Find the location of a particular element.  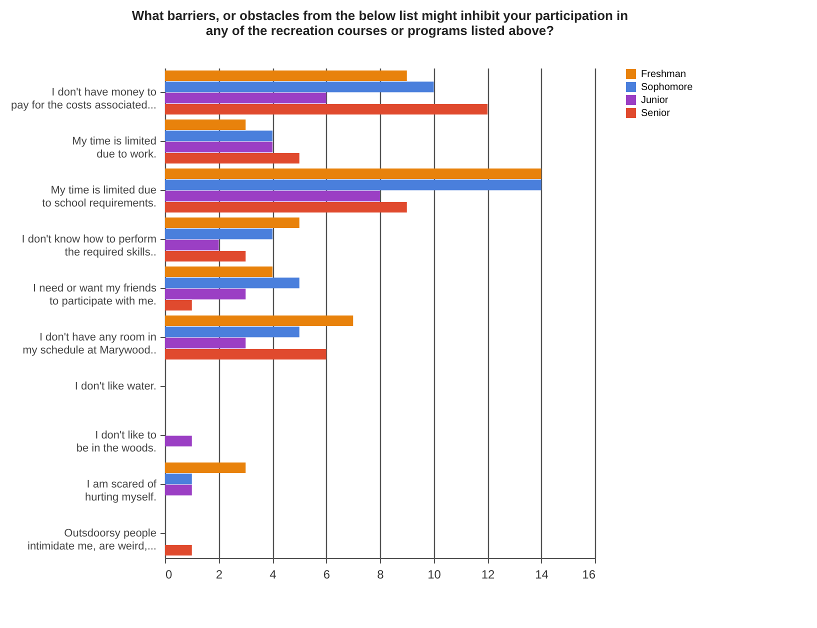

x-tick-label: 2 is located at coordinates (219, 575).